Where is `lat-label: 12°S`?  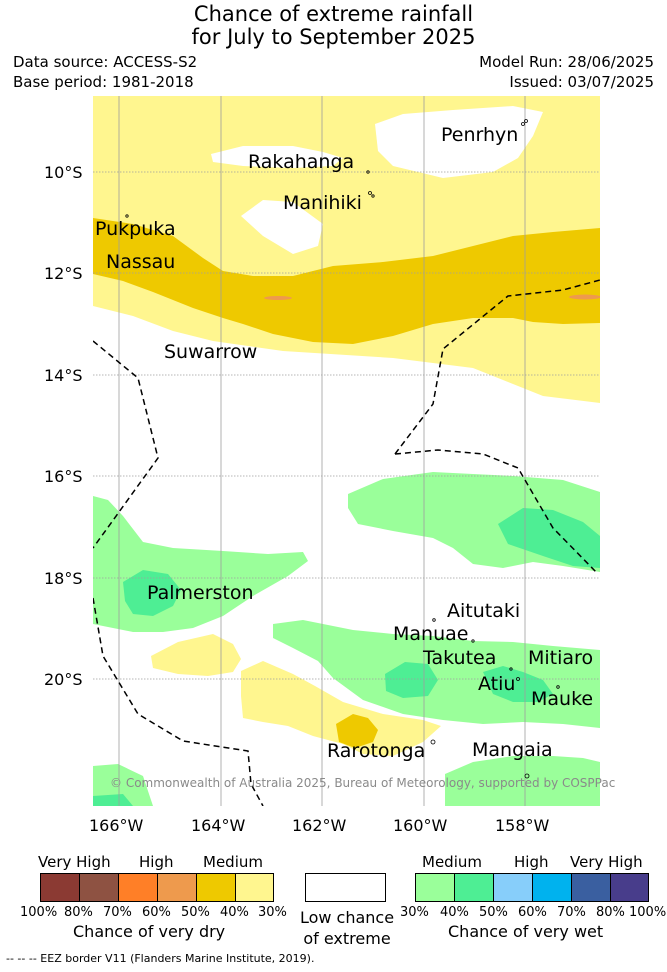 lat-label: 12°S is located at coordinates (63, 273).